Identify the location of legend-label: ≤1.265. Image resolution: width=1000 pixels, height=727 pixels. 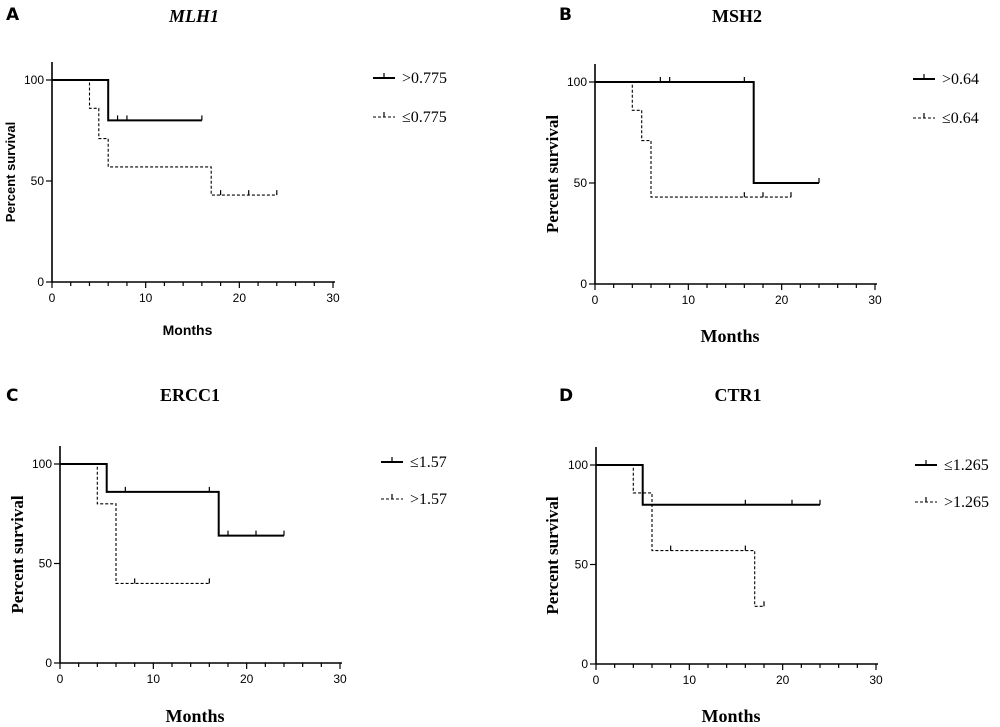
(966, 465).